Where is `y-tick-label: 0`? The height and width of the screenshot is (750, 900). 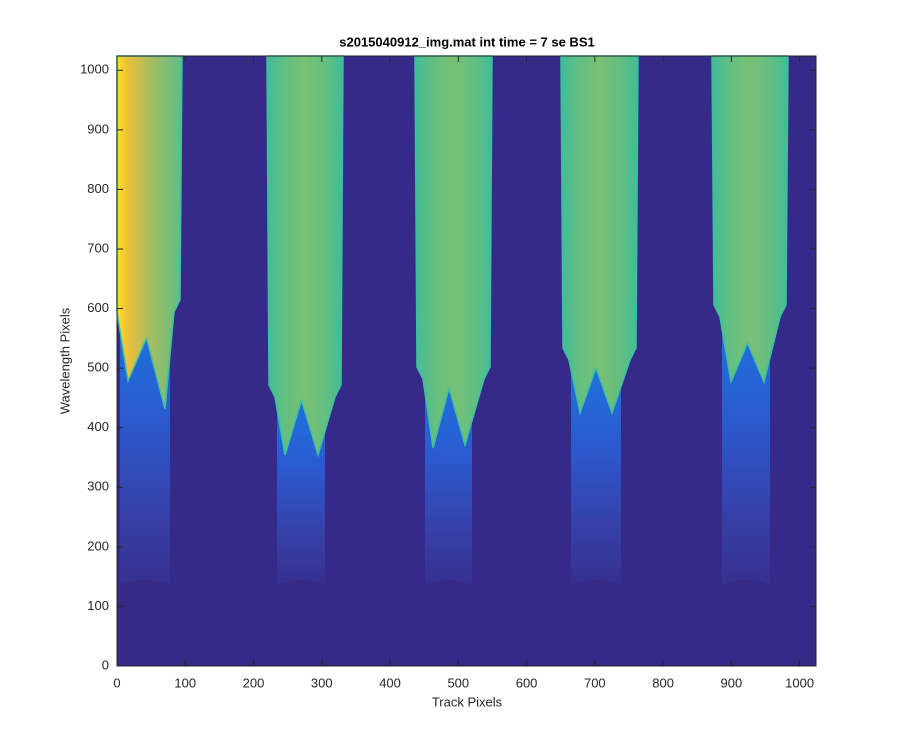 y-tick-label: 0 is located at coordinates (105, 664).